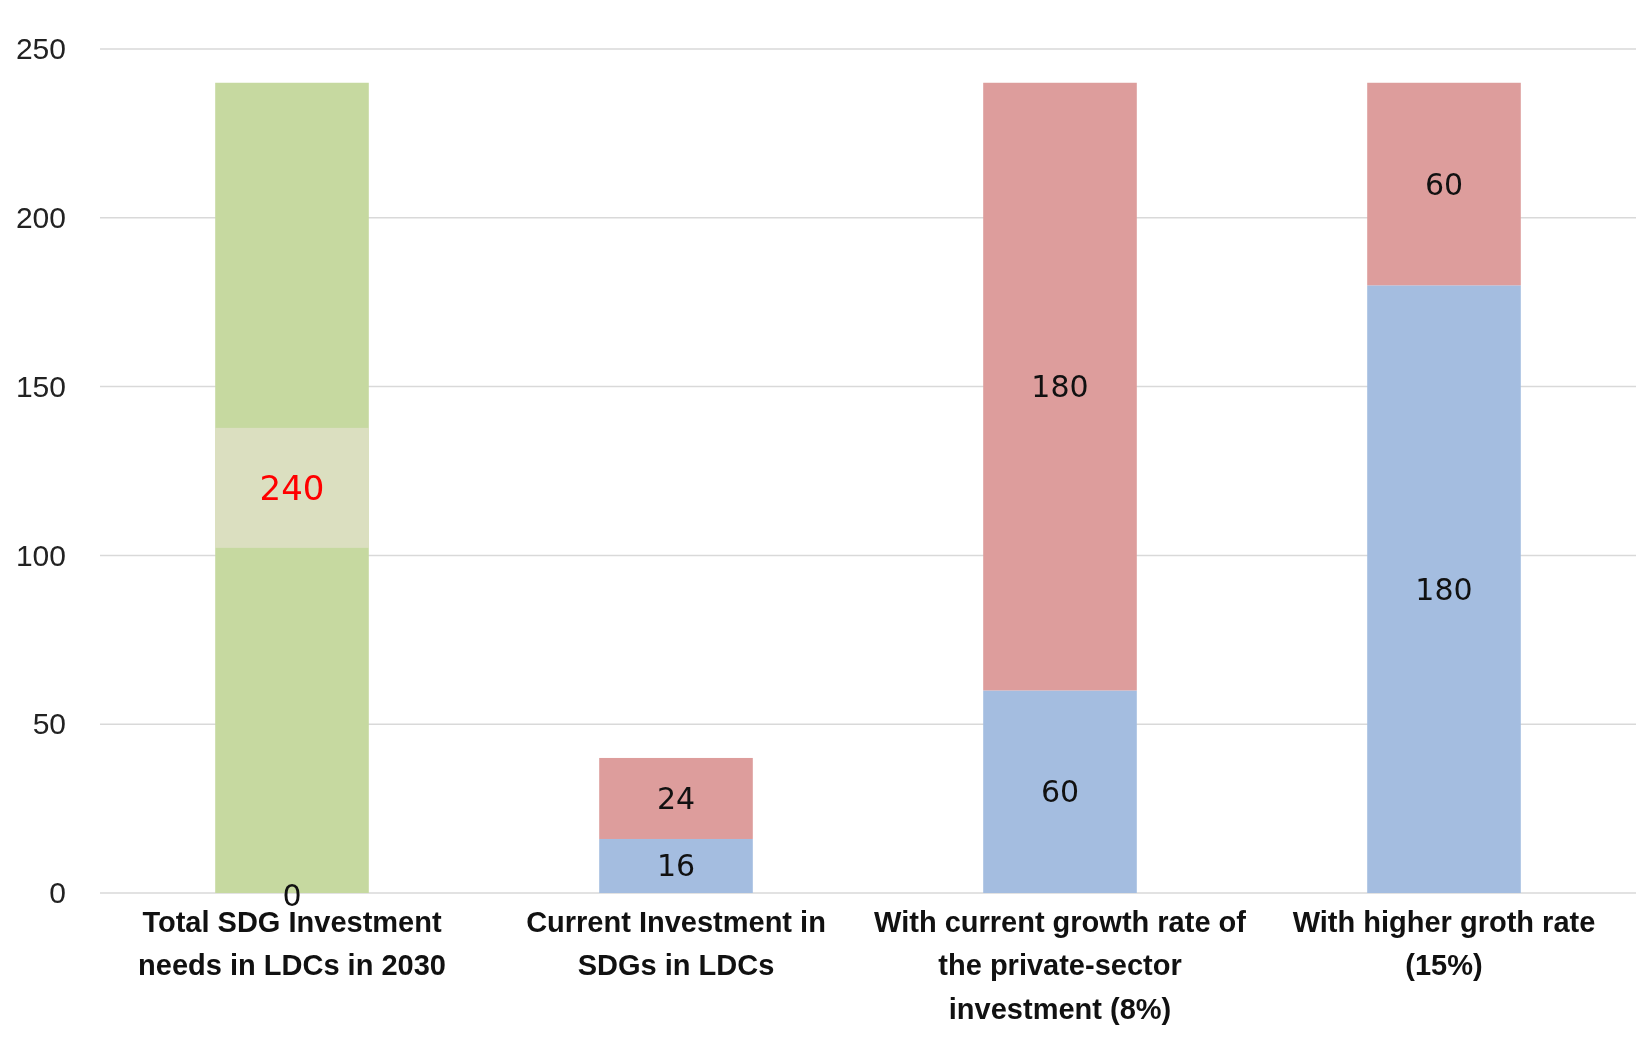 This screenshot has width=1636, height=1050. Describe the element at coordinates (292, 487) in the screenshot. I see `data-label: 240` at that location.